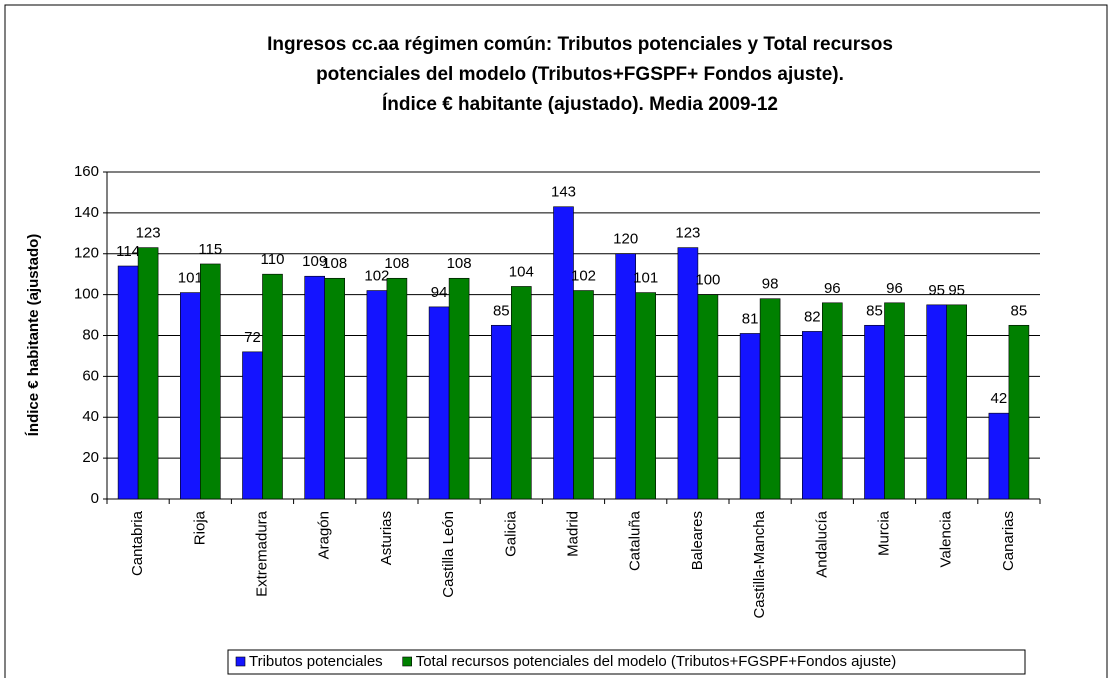 This screenshot has height=678, width=1113. What do you see at coordinates (750, 318) in the screenshot?
I see `value-label: 81` at bounding box center [750, 318].